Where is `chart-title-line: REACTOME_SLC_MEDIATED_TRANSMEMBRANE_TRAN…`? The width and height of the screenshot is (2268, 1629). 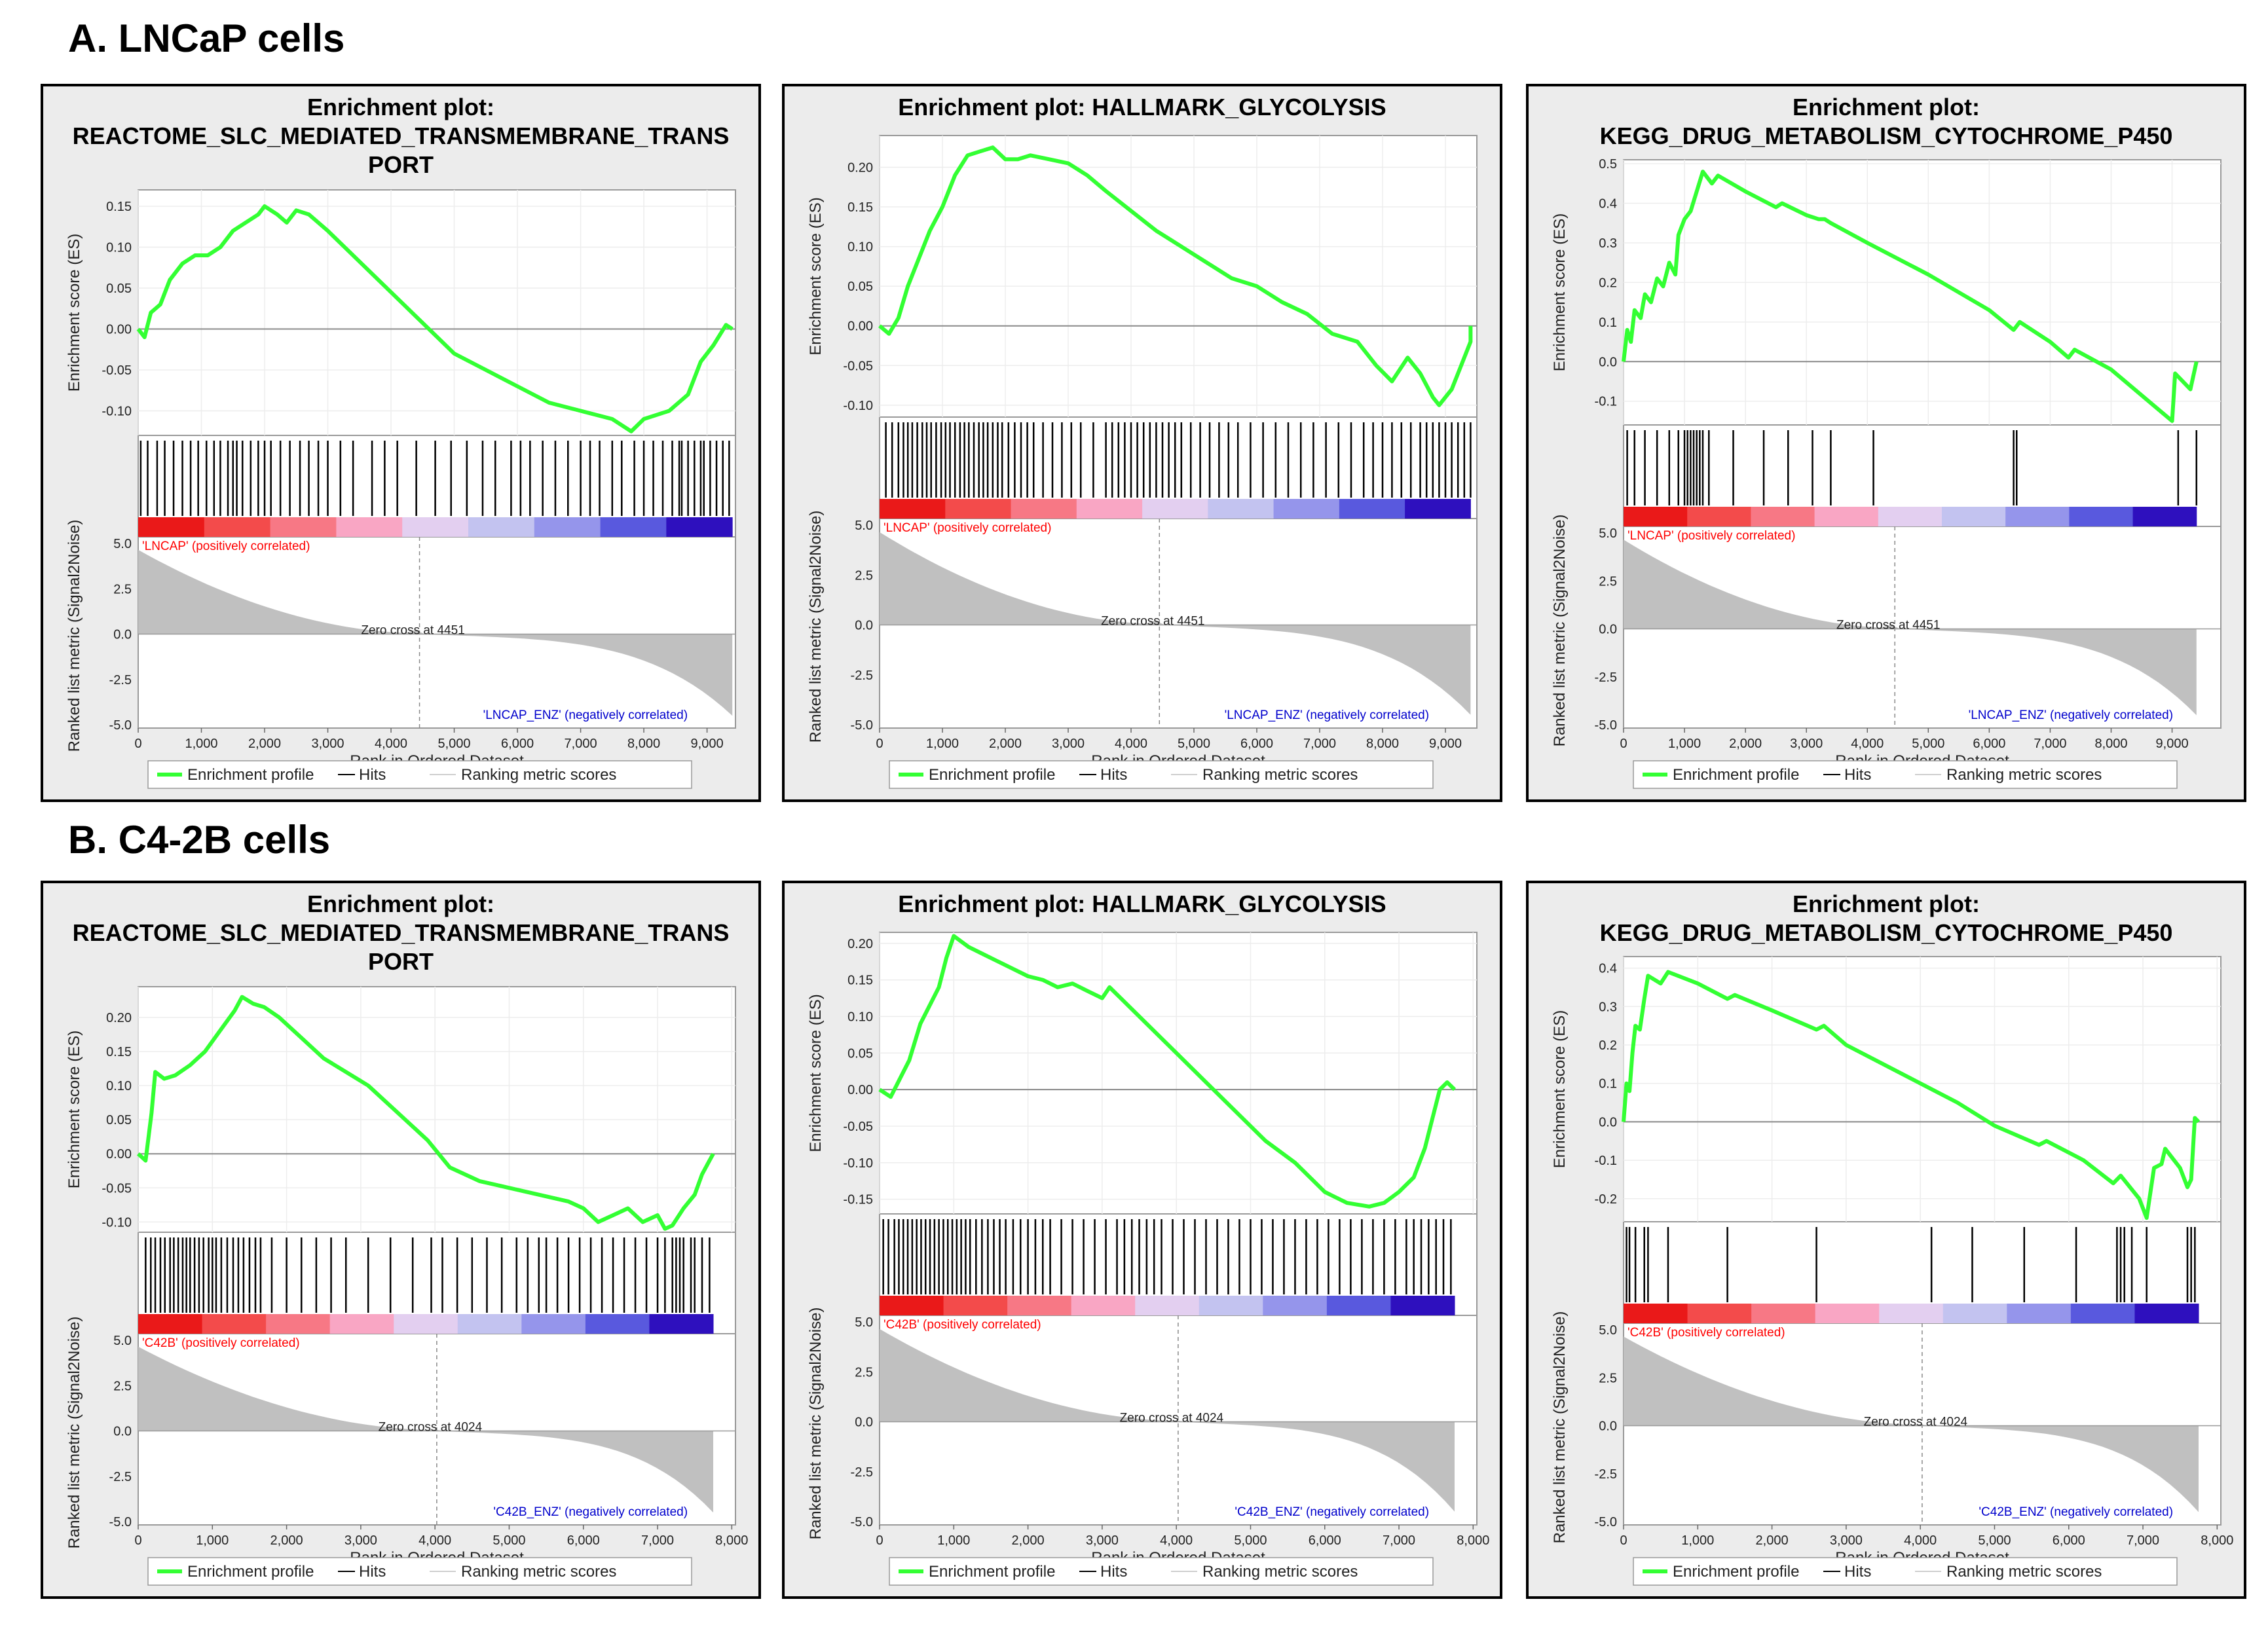 chart-title-line: REACTOME_SLC_MEDIATED_TRANSMEMBRANE_TRAN… is located at coordinates (401, 932).